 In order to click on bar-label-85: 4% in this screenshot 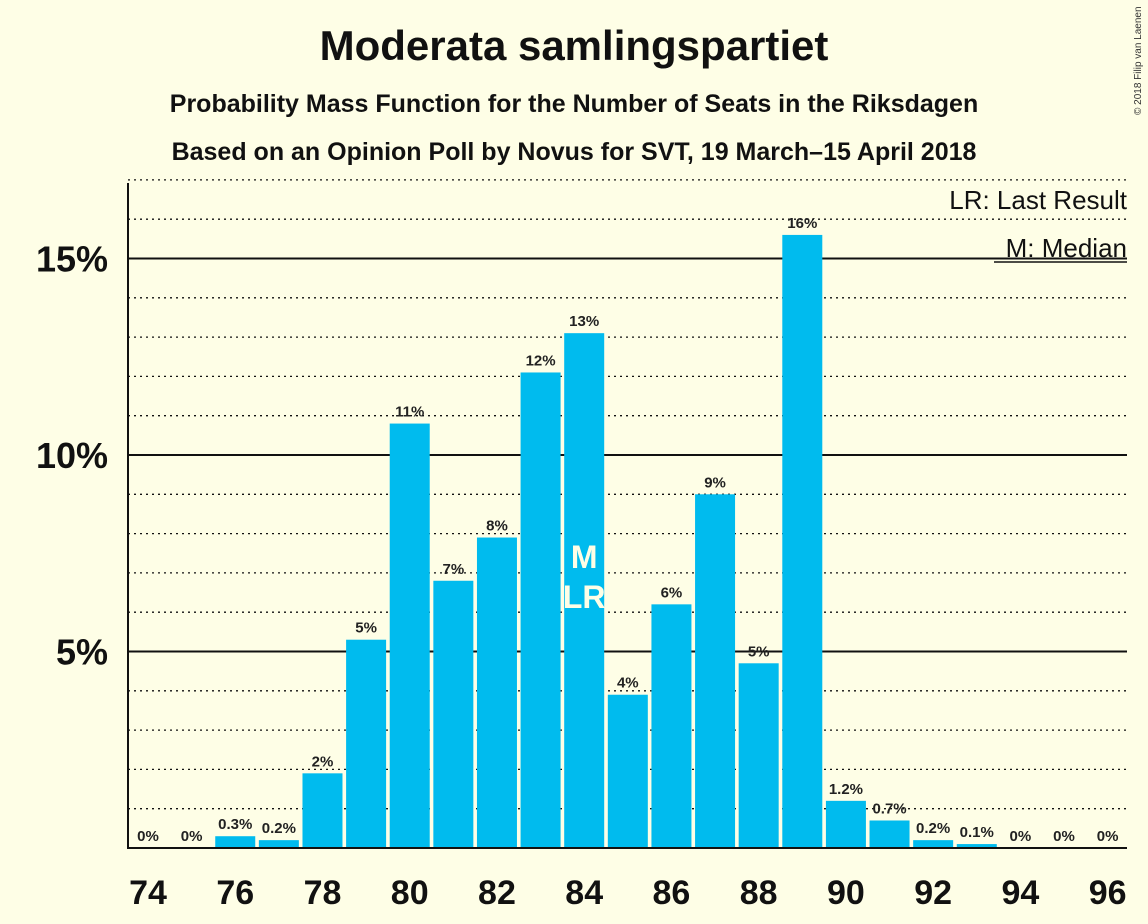, I will do `click(628, 683)`.